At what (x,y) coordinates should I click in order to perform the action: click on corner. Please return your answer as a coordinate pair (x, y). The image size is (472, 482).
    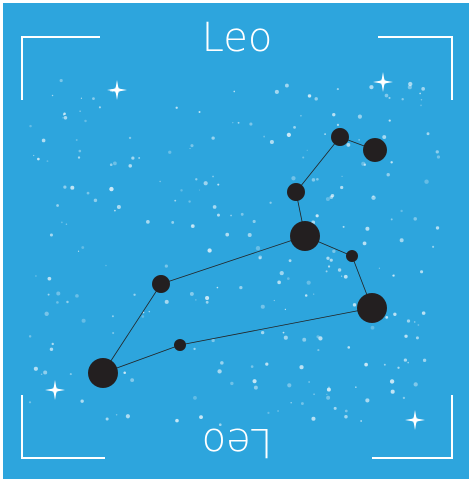
    Looking at the image, I should click on (63, 427).